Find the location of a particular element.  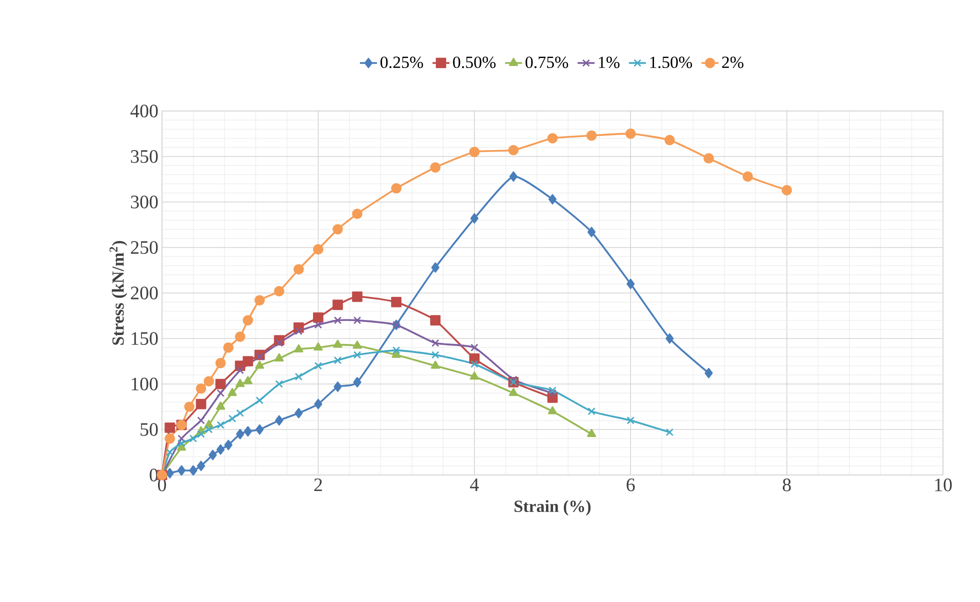

y-tick-label: 400 is located at coordinates (144, 111).